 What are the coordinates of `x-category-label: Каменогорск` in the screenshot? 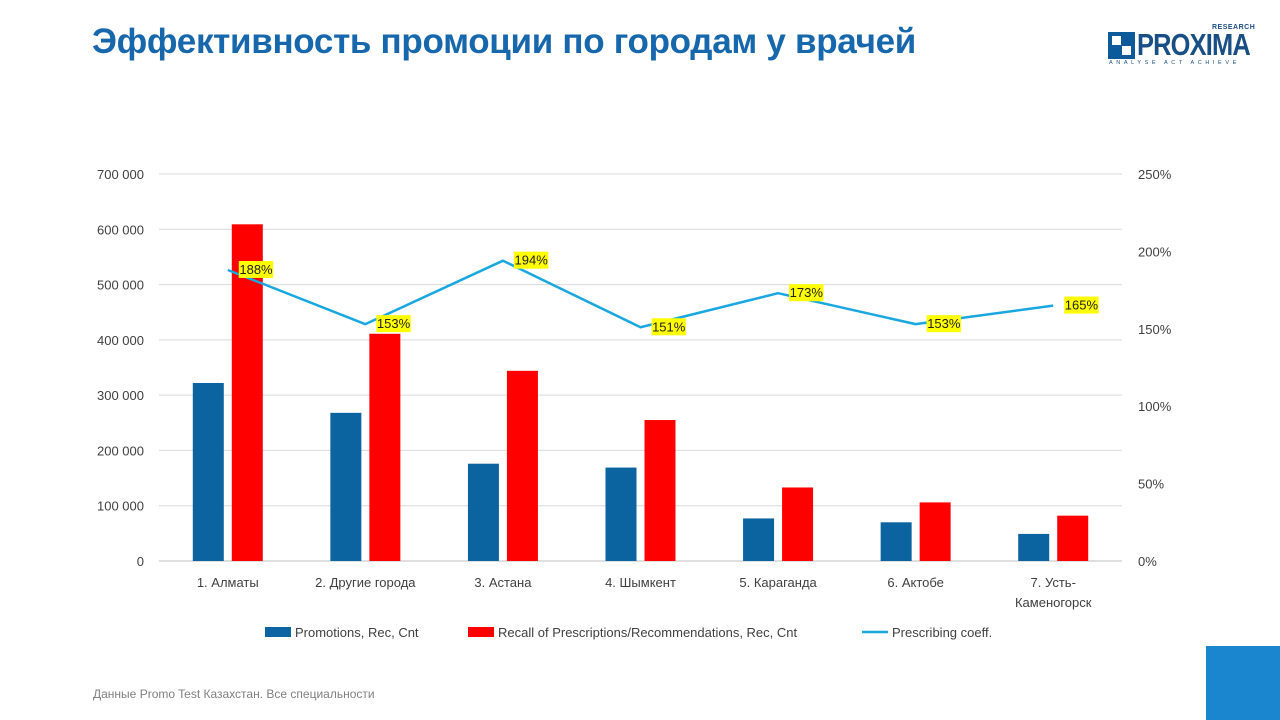 It's located at (1053, 602).